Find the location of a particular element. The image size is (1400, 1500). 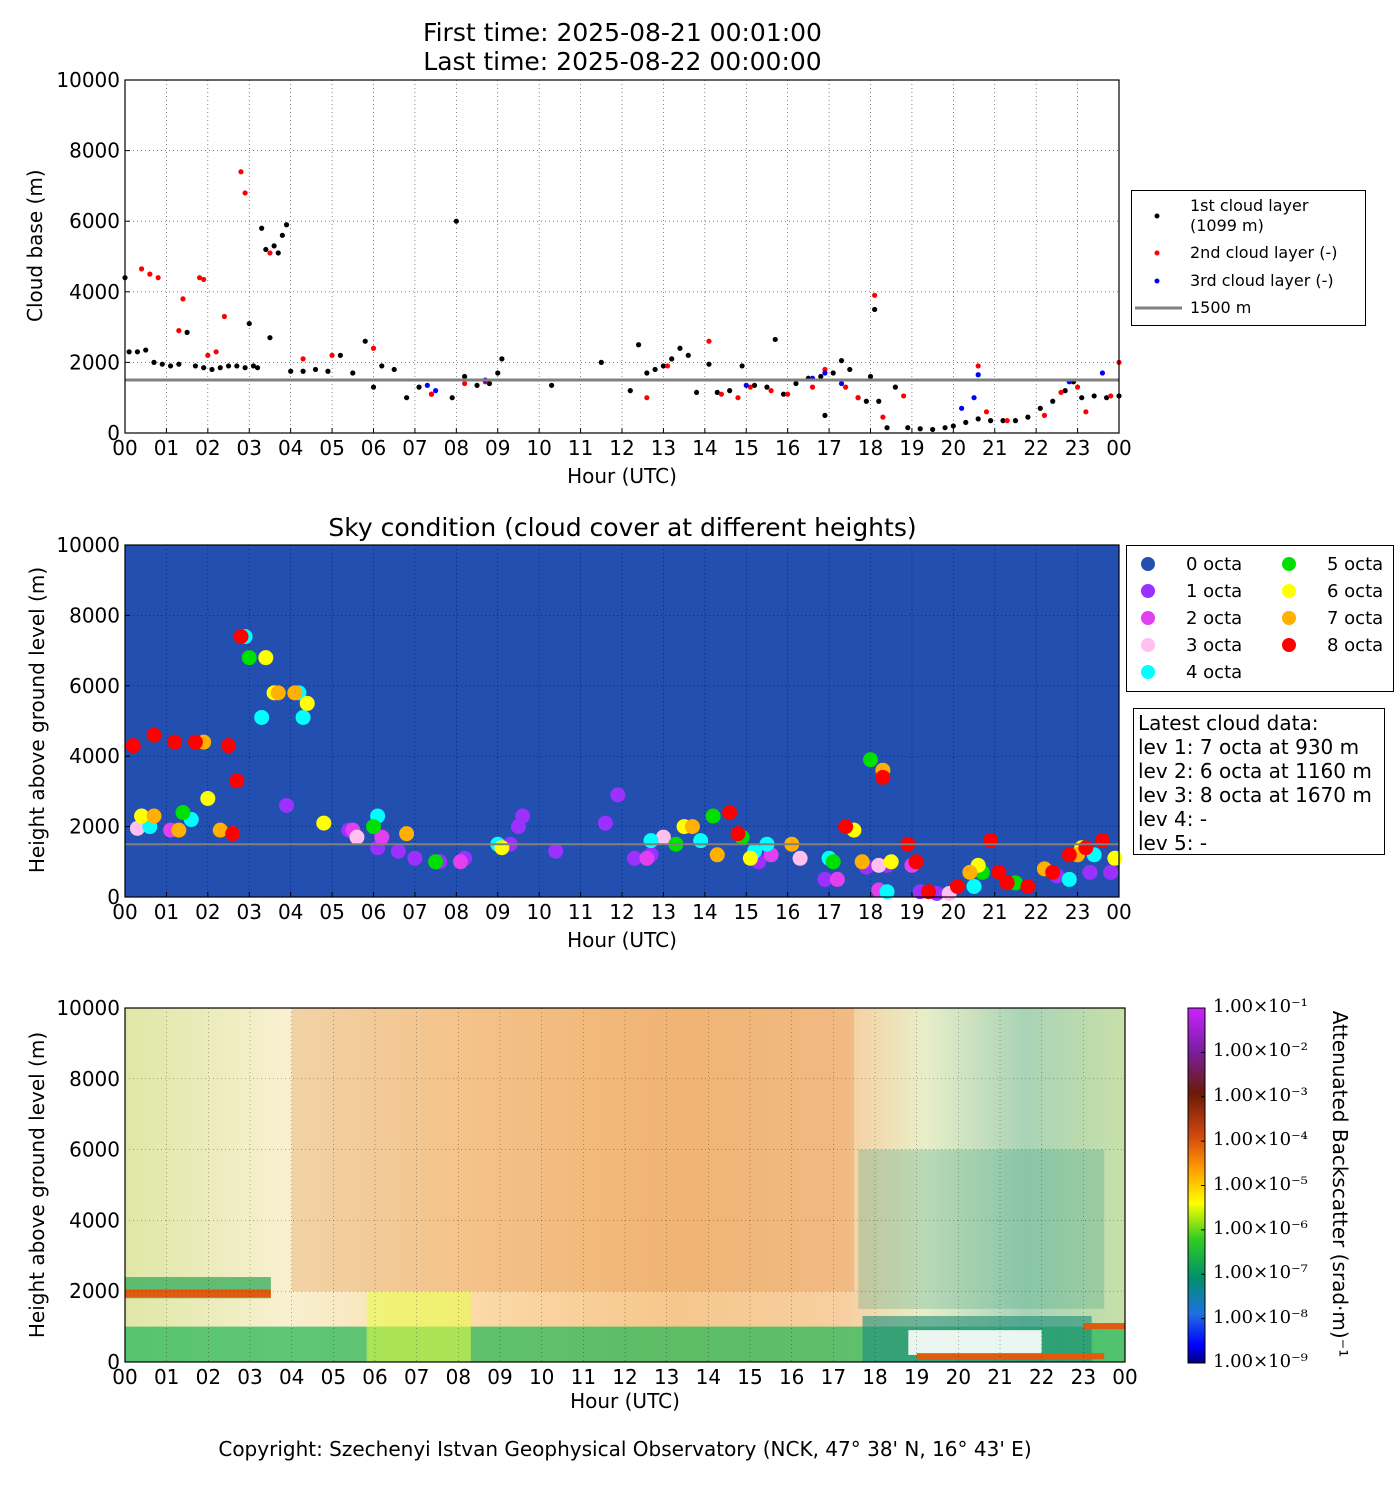

p2-point-octa8 is located at coordinates (195, 742).